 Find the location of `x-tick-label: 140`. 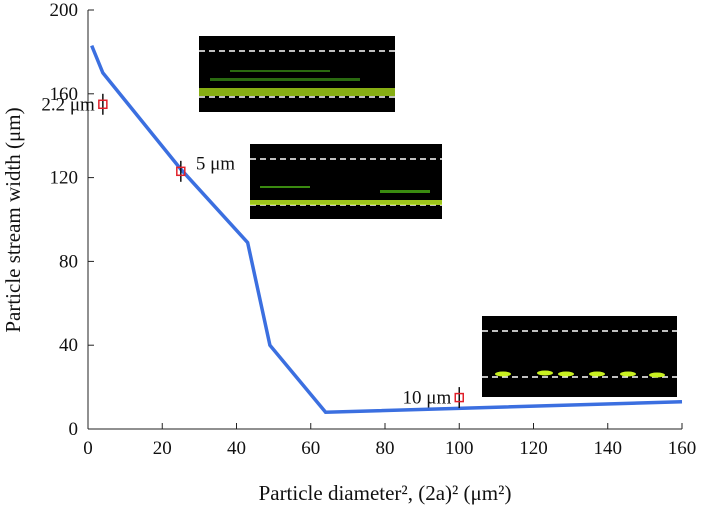

x-tick-label: 140 is located at coordinates (608, 448).